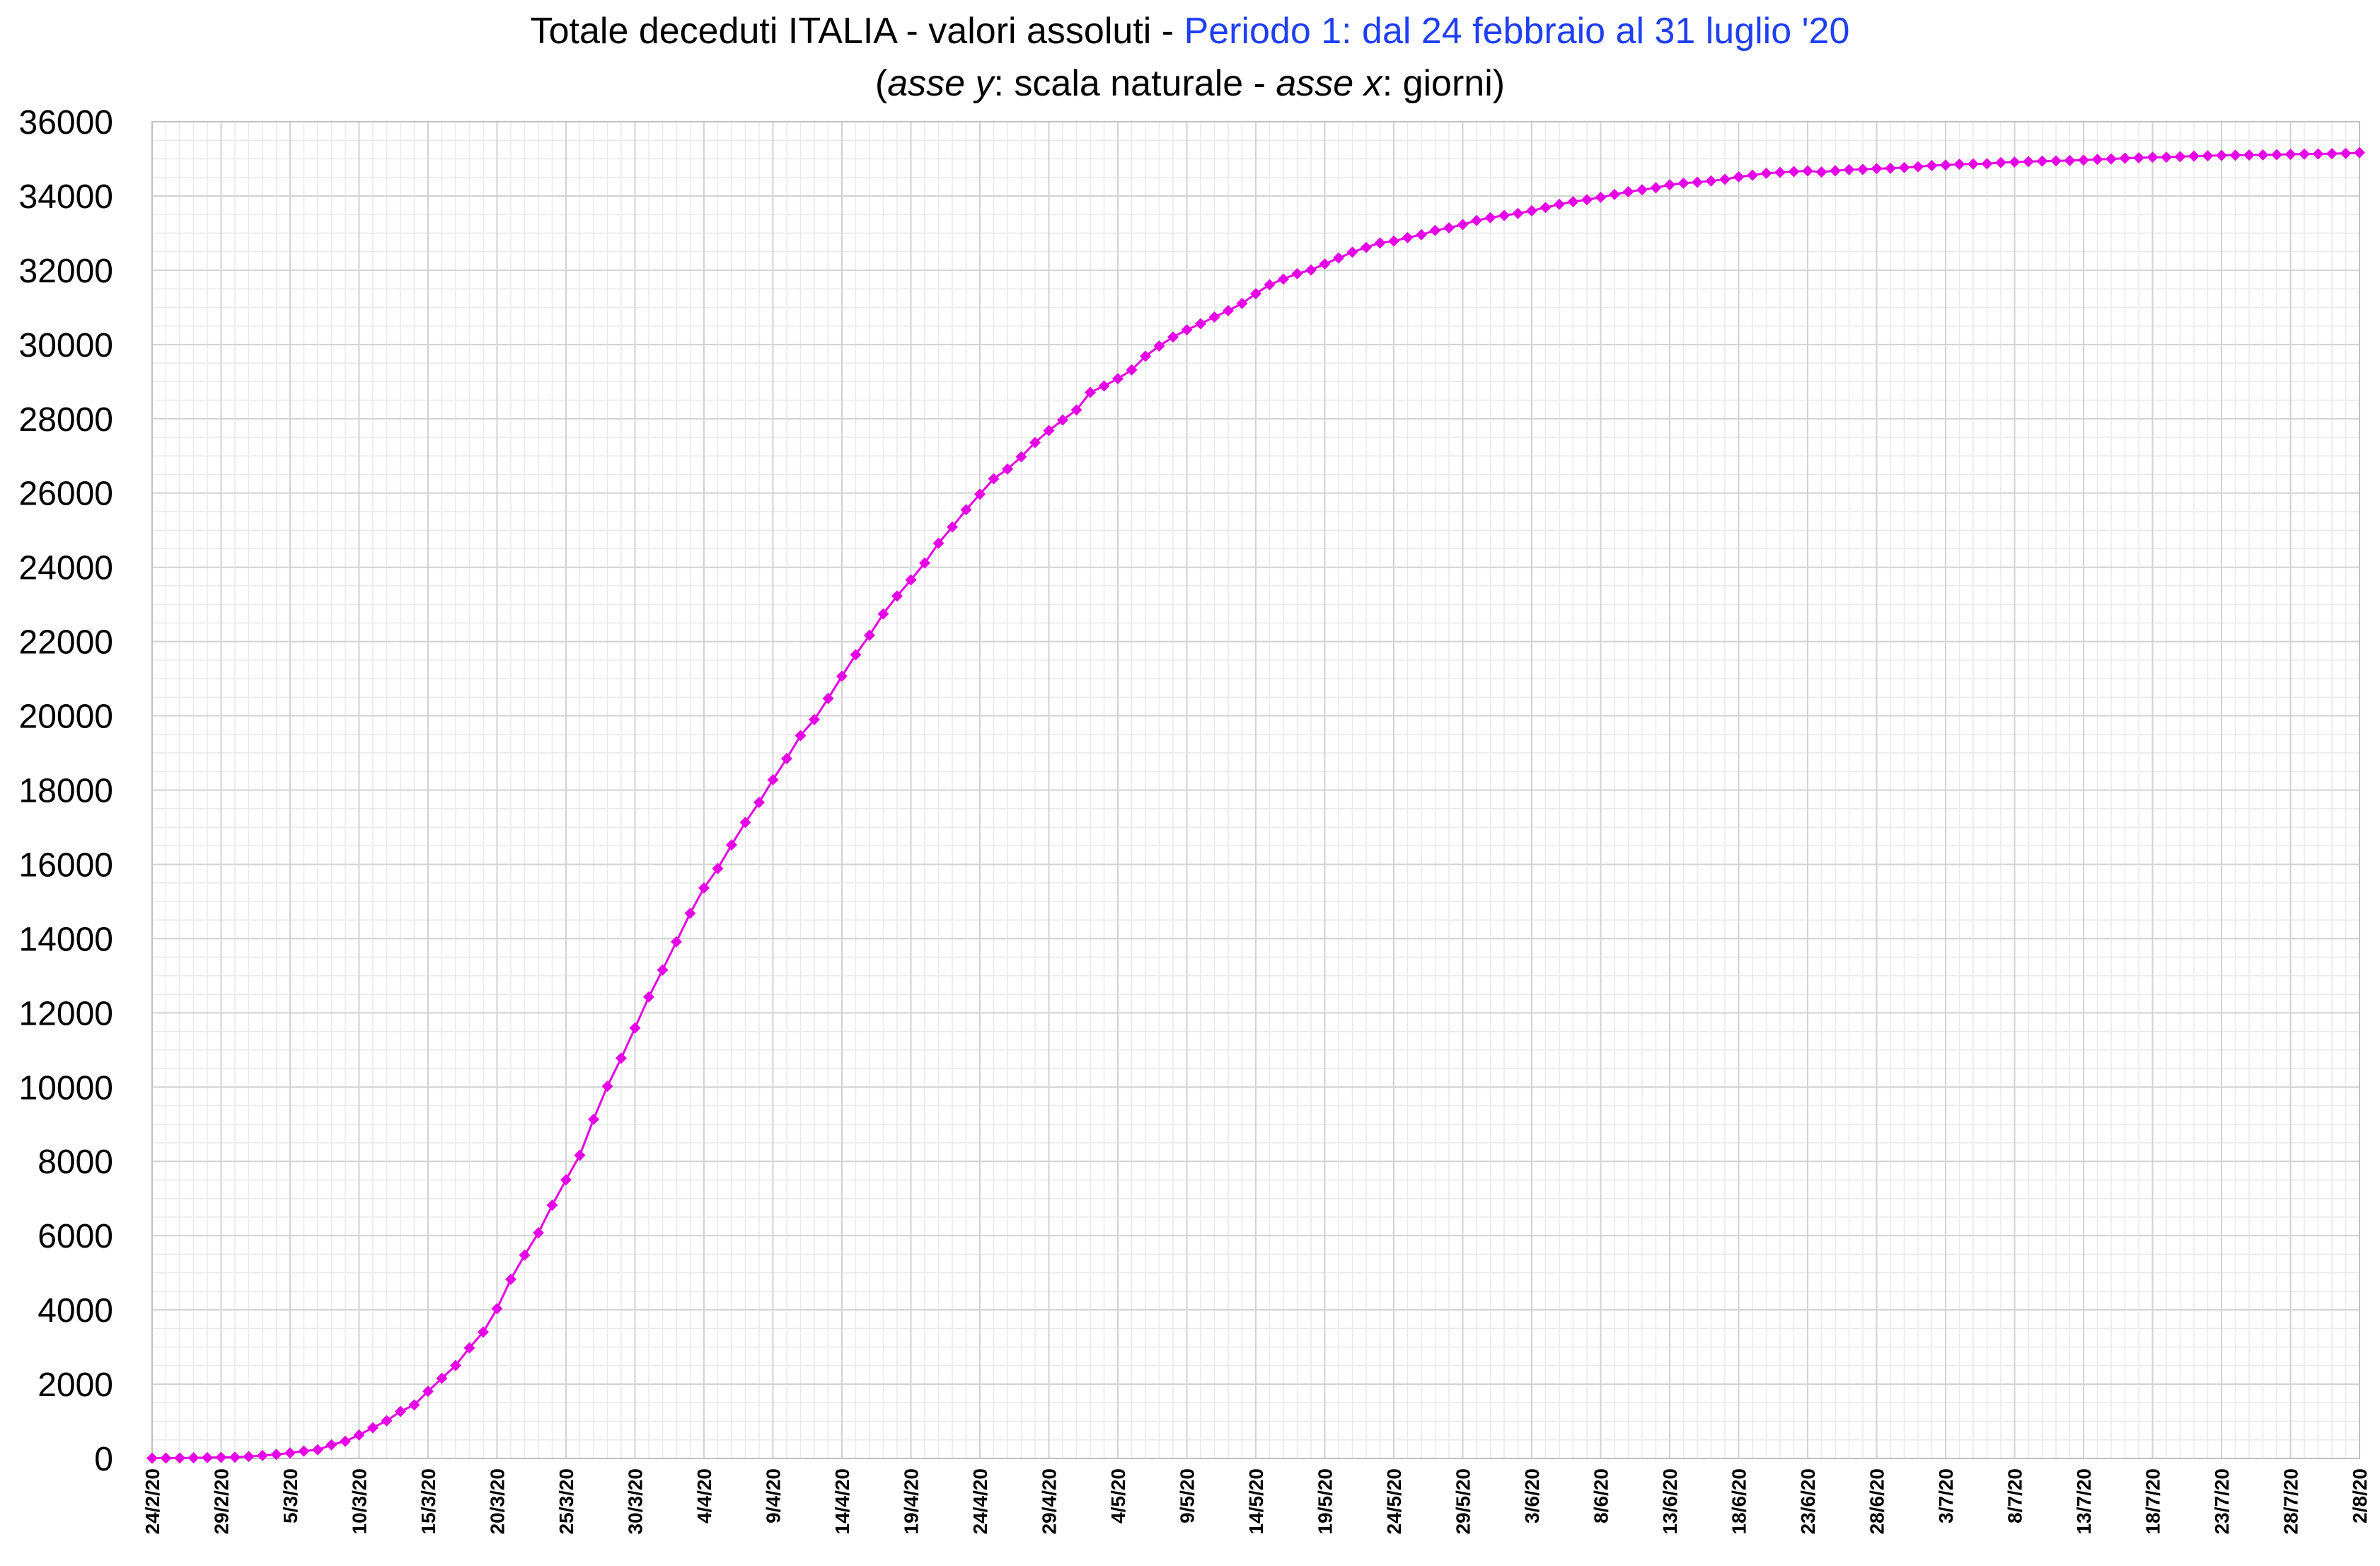 This screenshot has height=1566, width=2380. I want to click on x-tick-label: 8/7/20, so click(2015, 1496).